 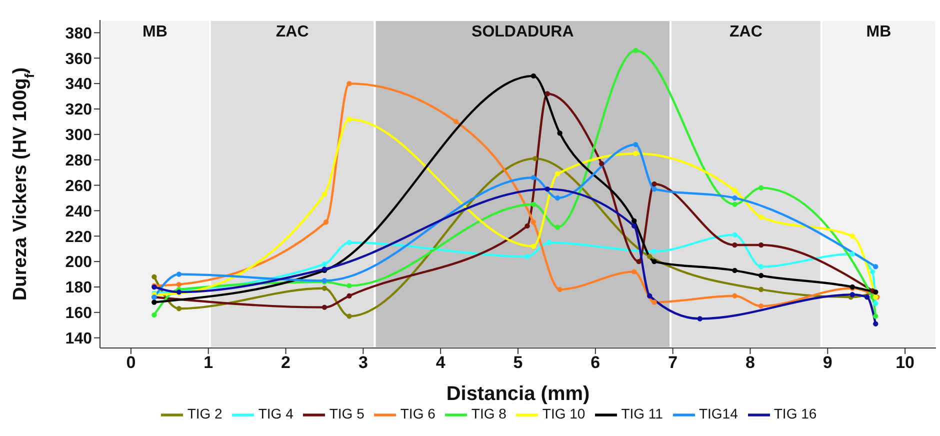 What do you see at coordinates (488, 414) in the screenshot?
I see `legend-label: TIG 8` at bounding box center [488, 414].